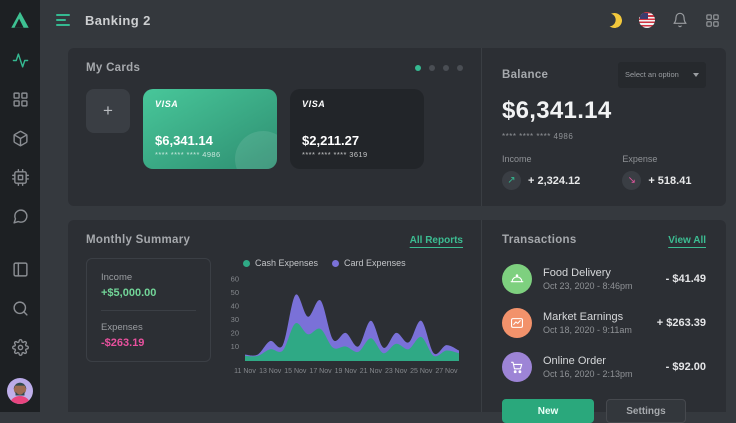 Image resolution: width=736 pixels, height=423 pixels. I want to click on svg-text: 13 Nov, so click(270, 371).